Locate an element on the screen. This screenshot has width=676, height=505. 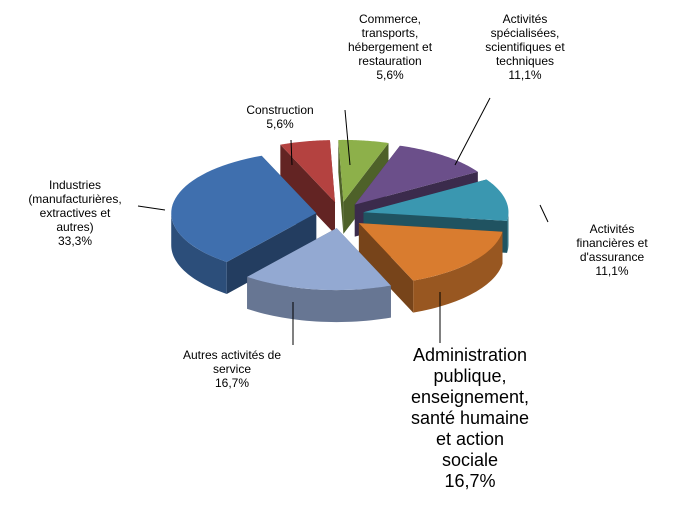
value-label: 33,3% is located at coordinates (75, 241).